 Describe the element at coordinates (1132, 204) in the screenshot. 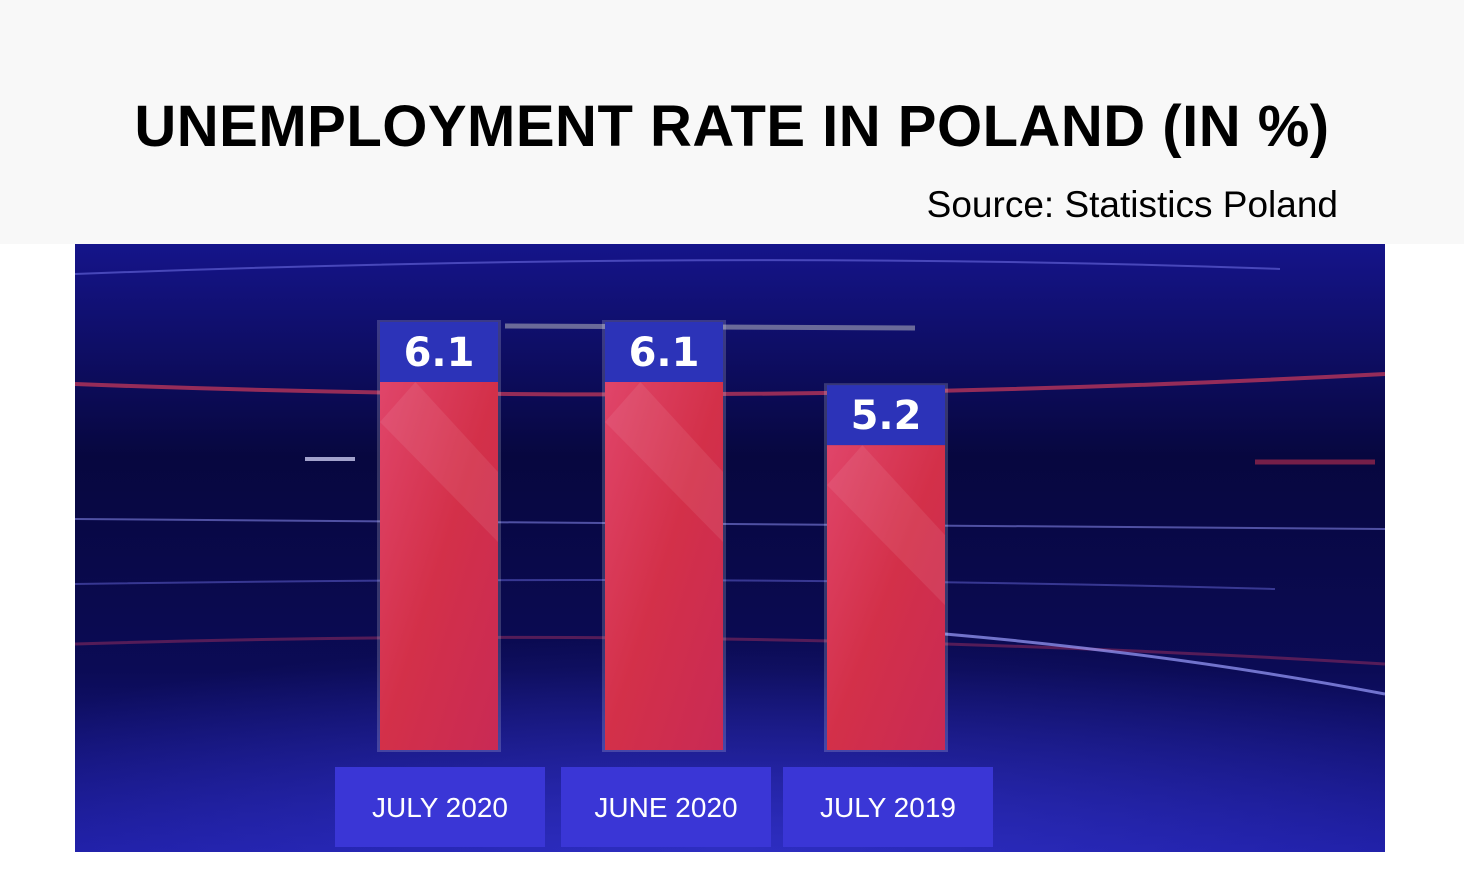

I see `chart-source: Source: Statistics Poland` at that location.